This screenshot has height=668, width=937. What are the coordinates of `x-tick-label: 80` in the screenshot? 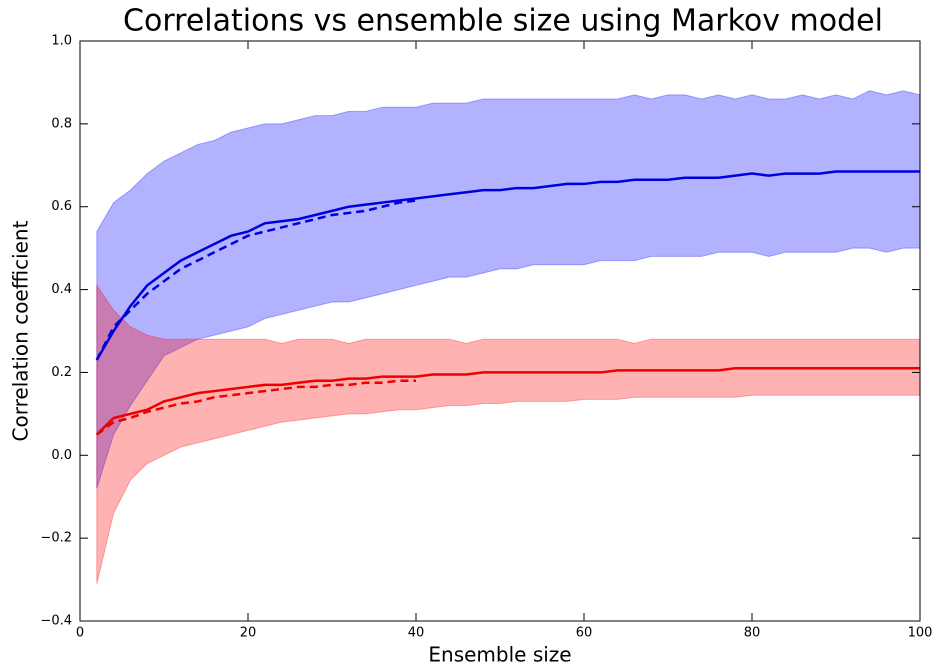 It's located at (752, 633).